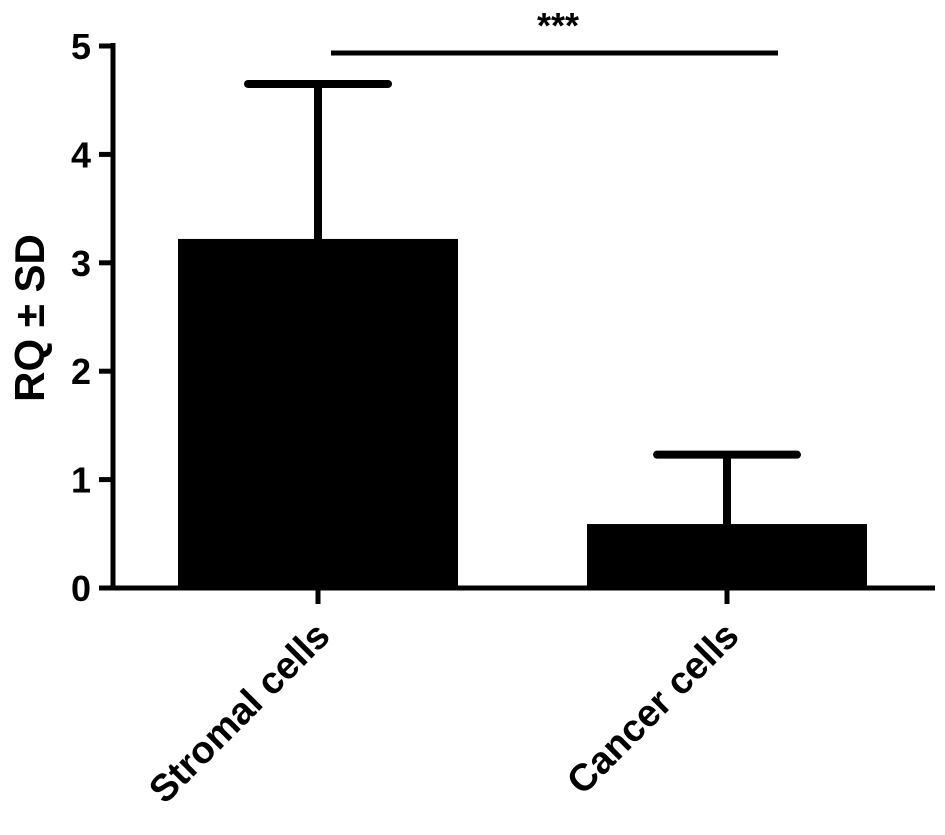  Describe the element at coordinates (92, 317) in the screenshot. I see `y-ticks: 0 1 2 3 4 5` at that location.